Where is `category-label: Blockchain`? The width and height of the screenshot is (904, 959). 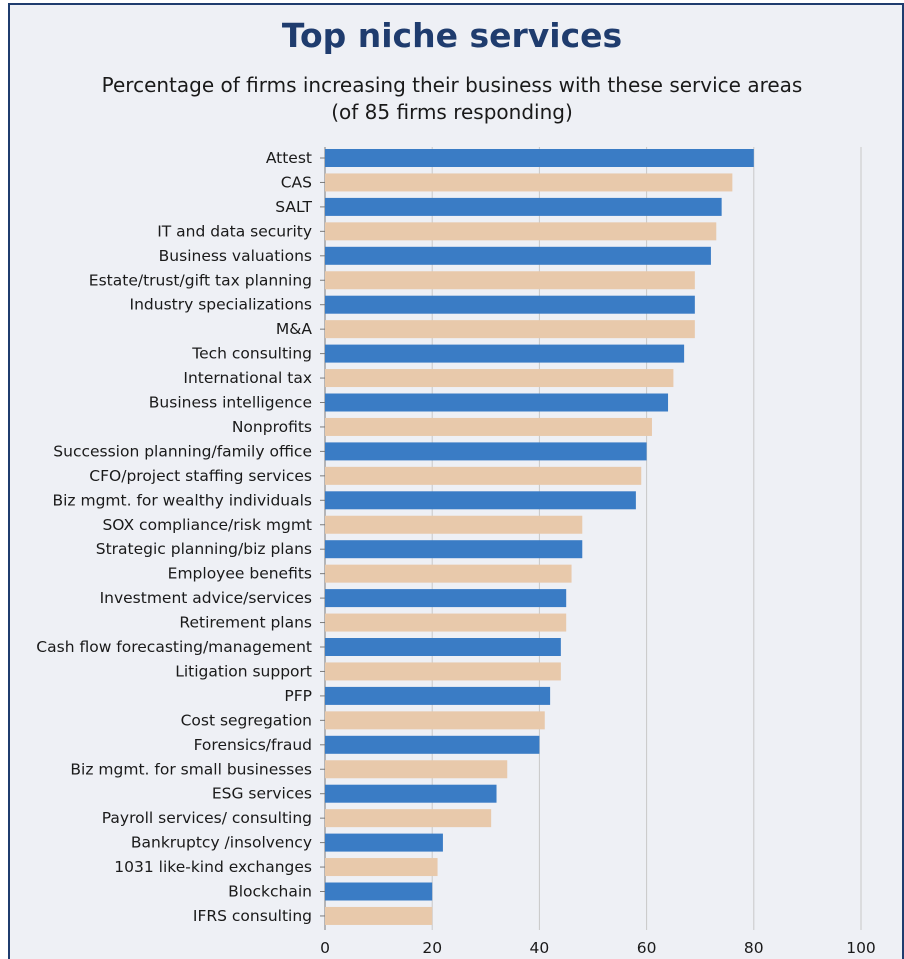 category-label: Blockchain is located at coordinates (270, 892).